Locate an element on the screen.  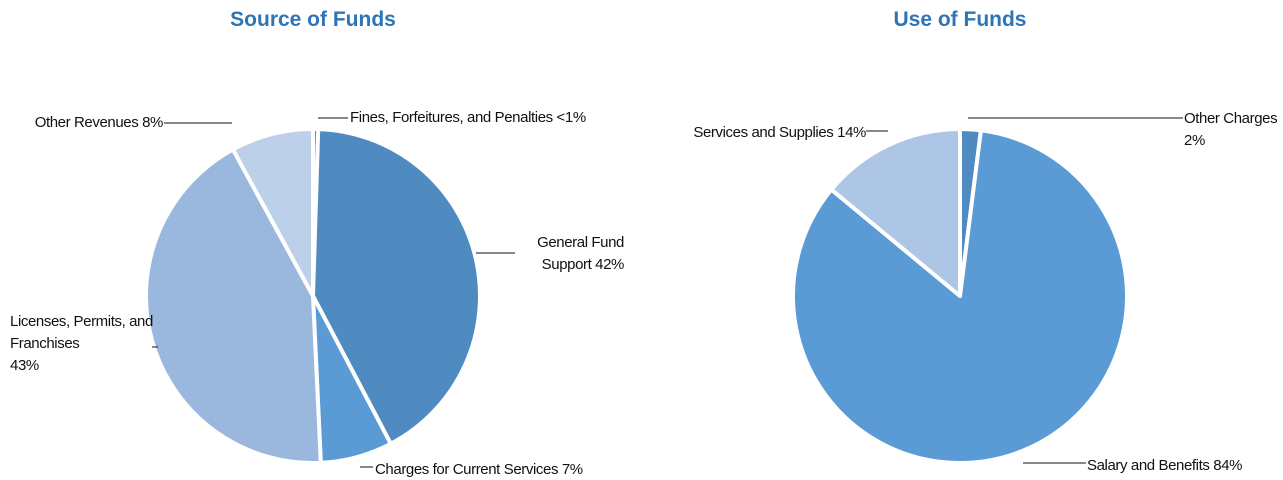
value-label: 14% is located at coordinates (851, 132).